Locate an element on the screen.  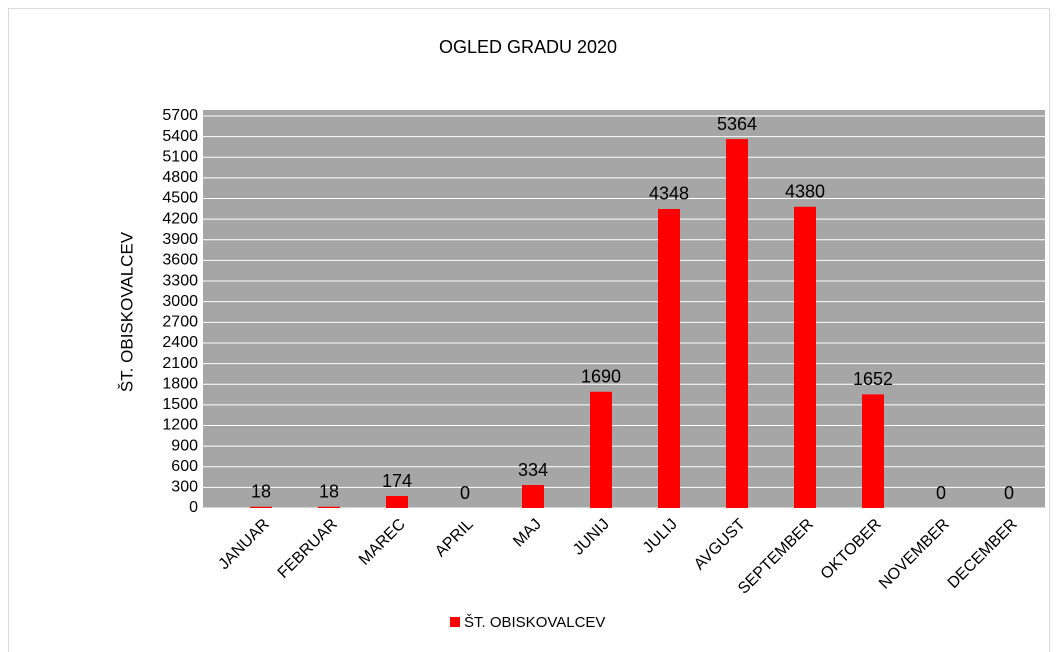
y-axis-title: ŠT. OBISKOVALCEV is located at coordinates (126, 311).